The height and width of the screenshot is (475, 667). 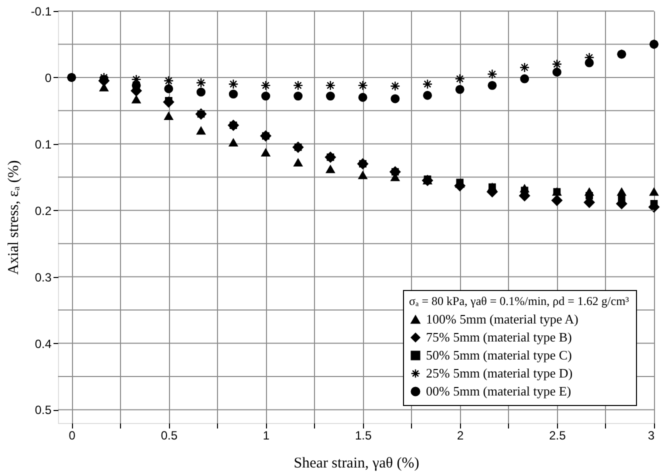 What do you see at coordinates (43, 211) in the screenshot?
I see `y-tick-label: 0.2` at bounding box center [43, 211].